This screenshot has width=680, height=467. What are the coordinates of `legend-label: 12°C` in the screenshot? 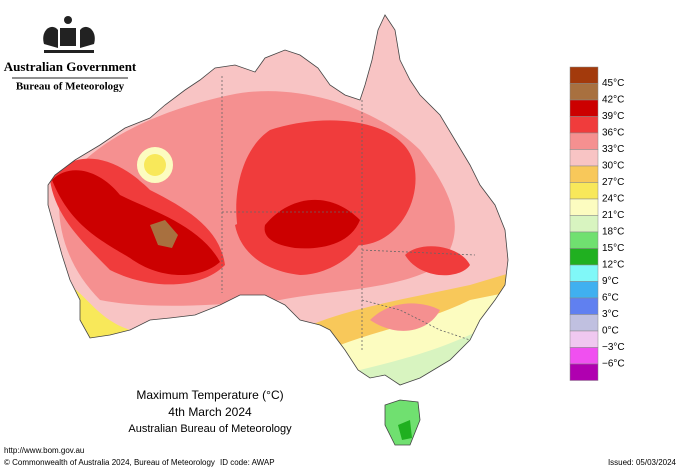 It's located at (613, 265).